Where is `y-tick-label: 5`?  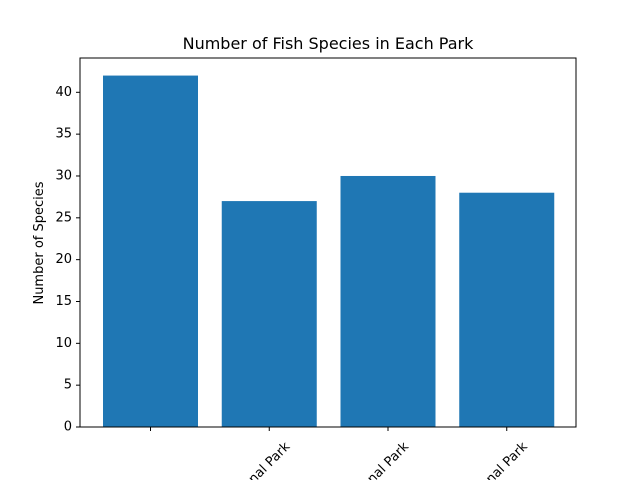 y-tick-label: 5 is located at coordinates (68, 385).